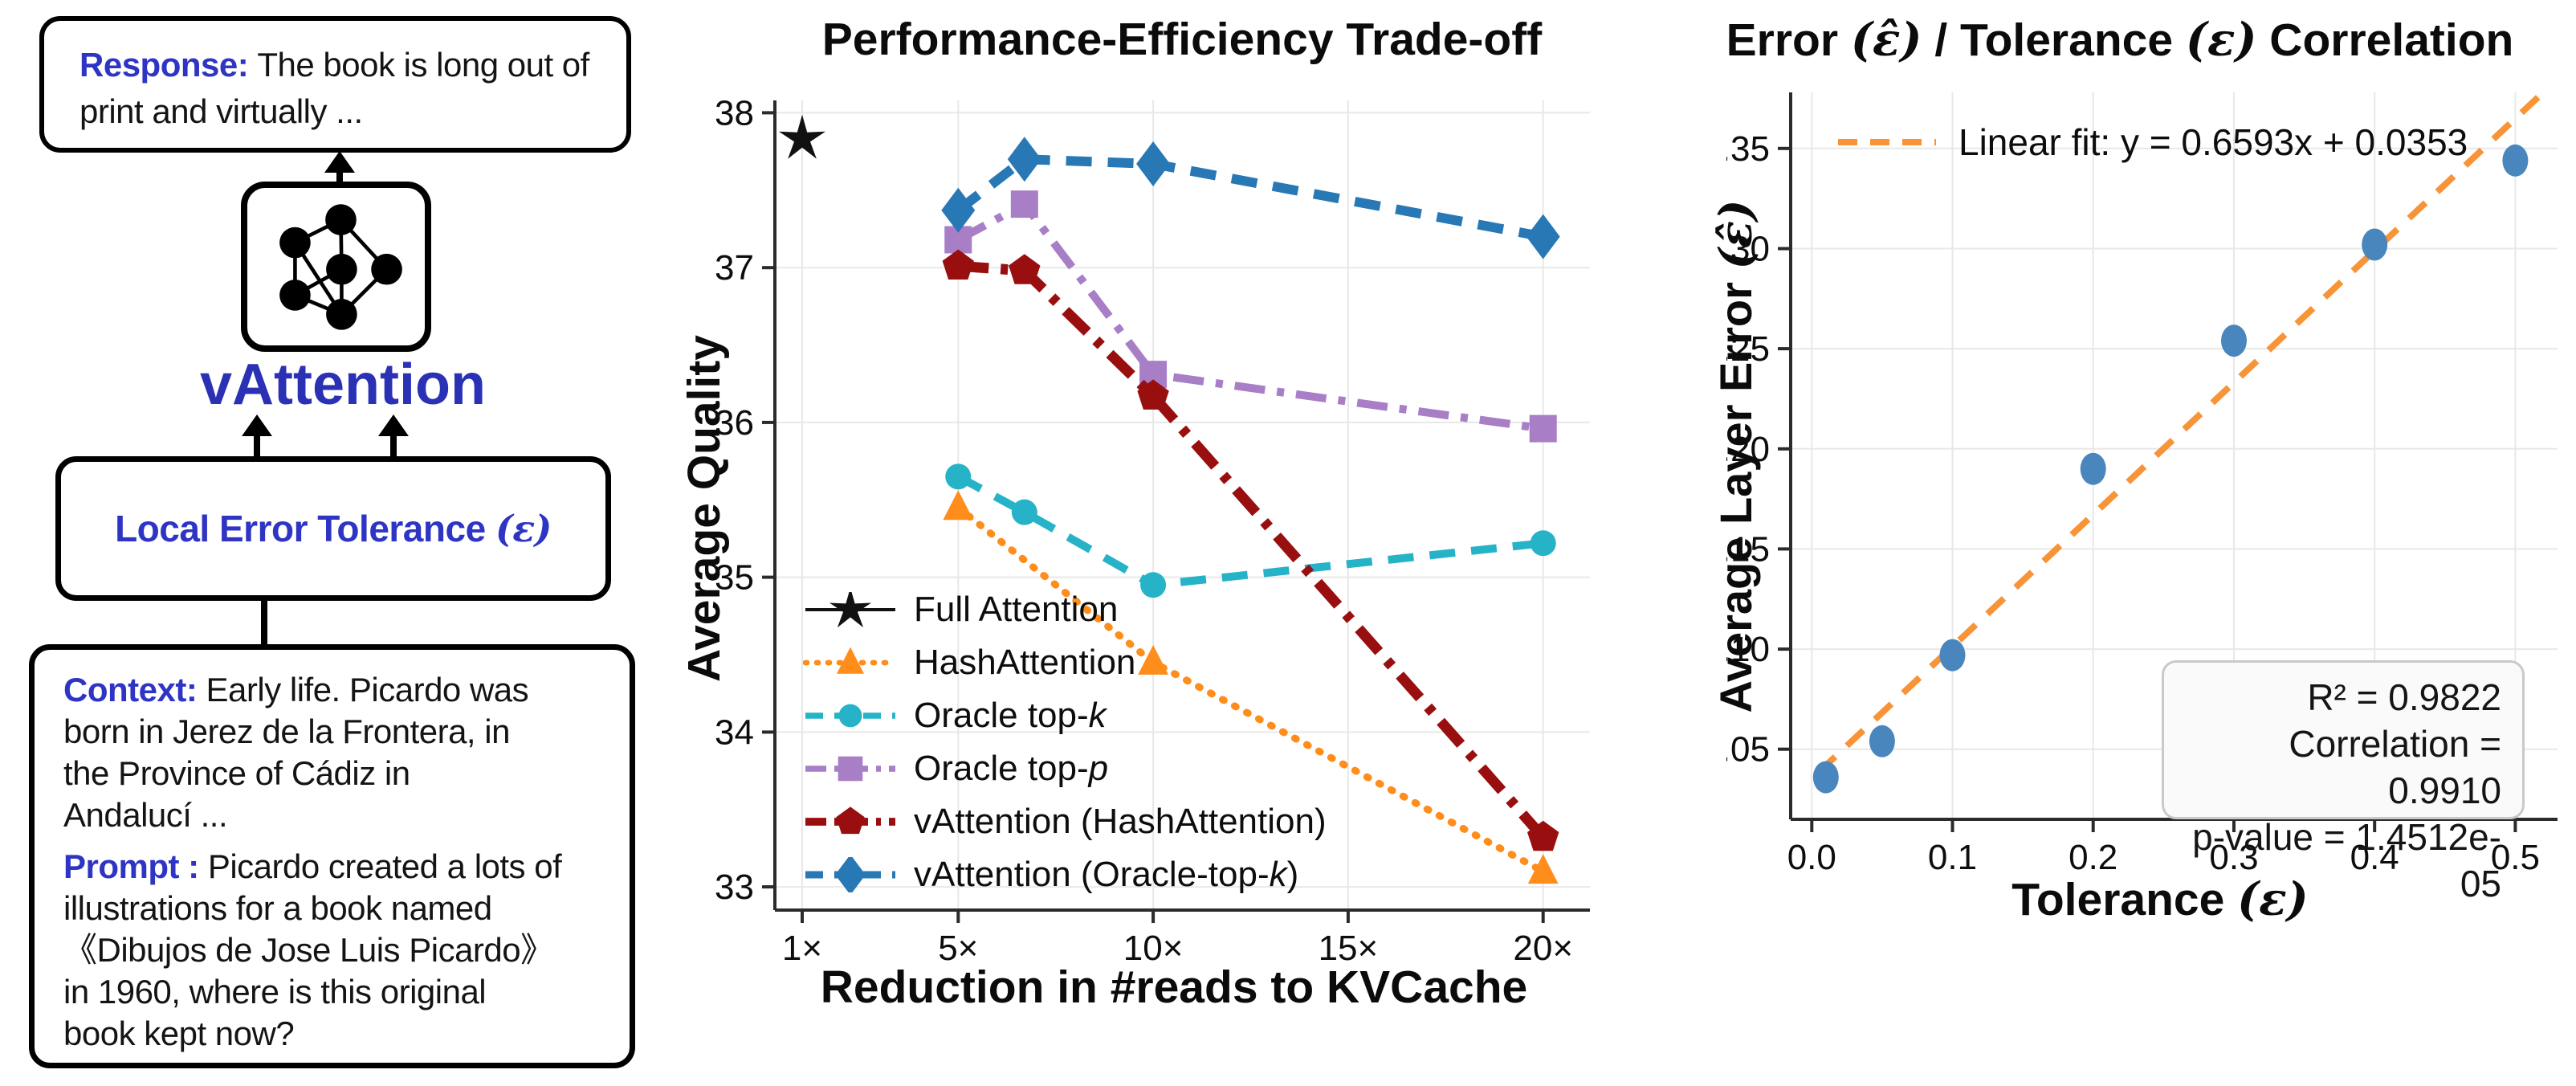 Image resolution: width=2576 pixels, height=1086 pixels. Describe the element at coordinates (850, 716) in the screenshot. I see `legend-marker-circle` at that location.